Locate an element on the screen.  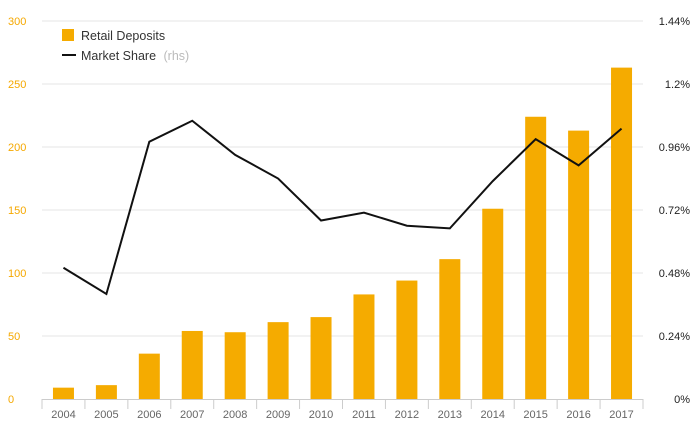
left-tick-label: 250 is located at coordinates (17, 85).